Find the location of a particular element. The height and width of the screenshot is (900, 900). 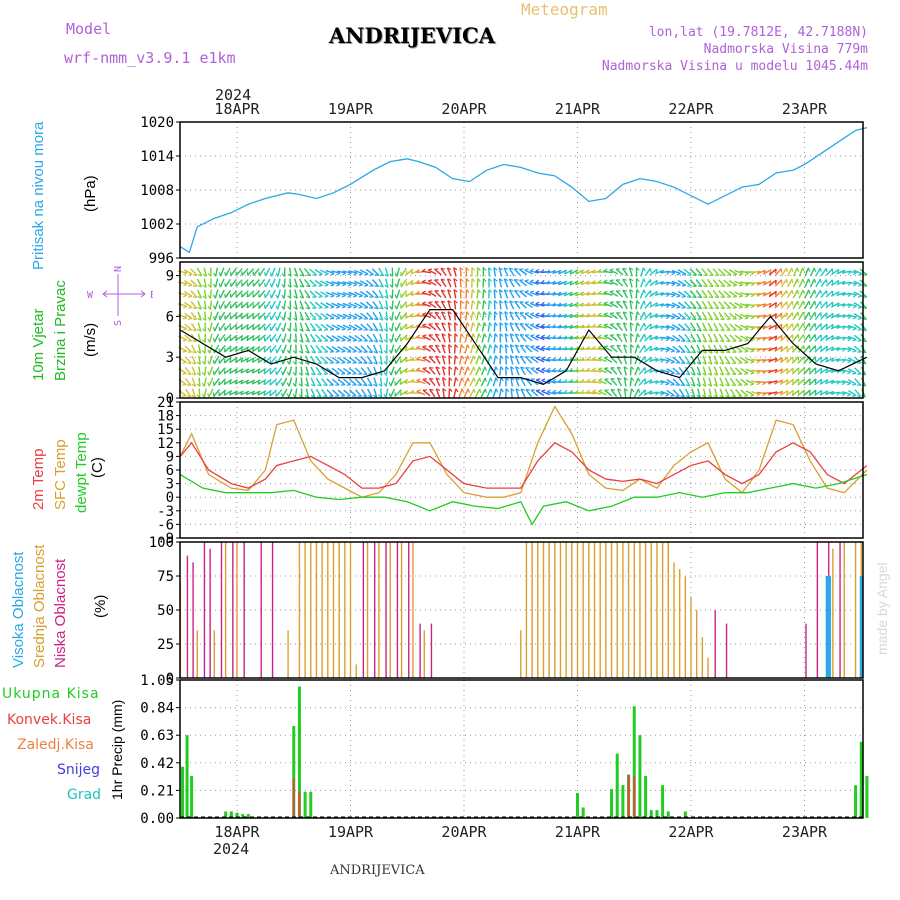

elevation-text: Nadmorska Visina 779m is located at coordinates (785, 49).